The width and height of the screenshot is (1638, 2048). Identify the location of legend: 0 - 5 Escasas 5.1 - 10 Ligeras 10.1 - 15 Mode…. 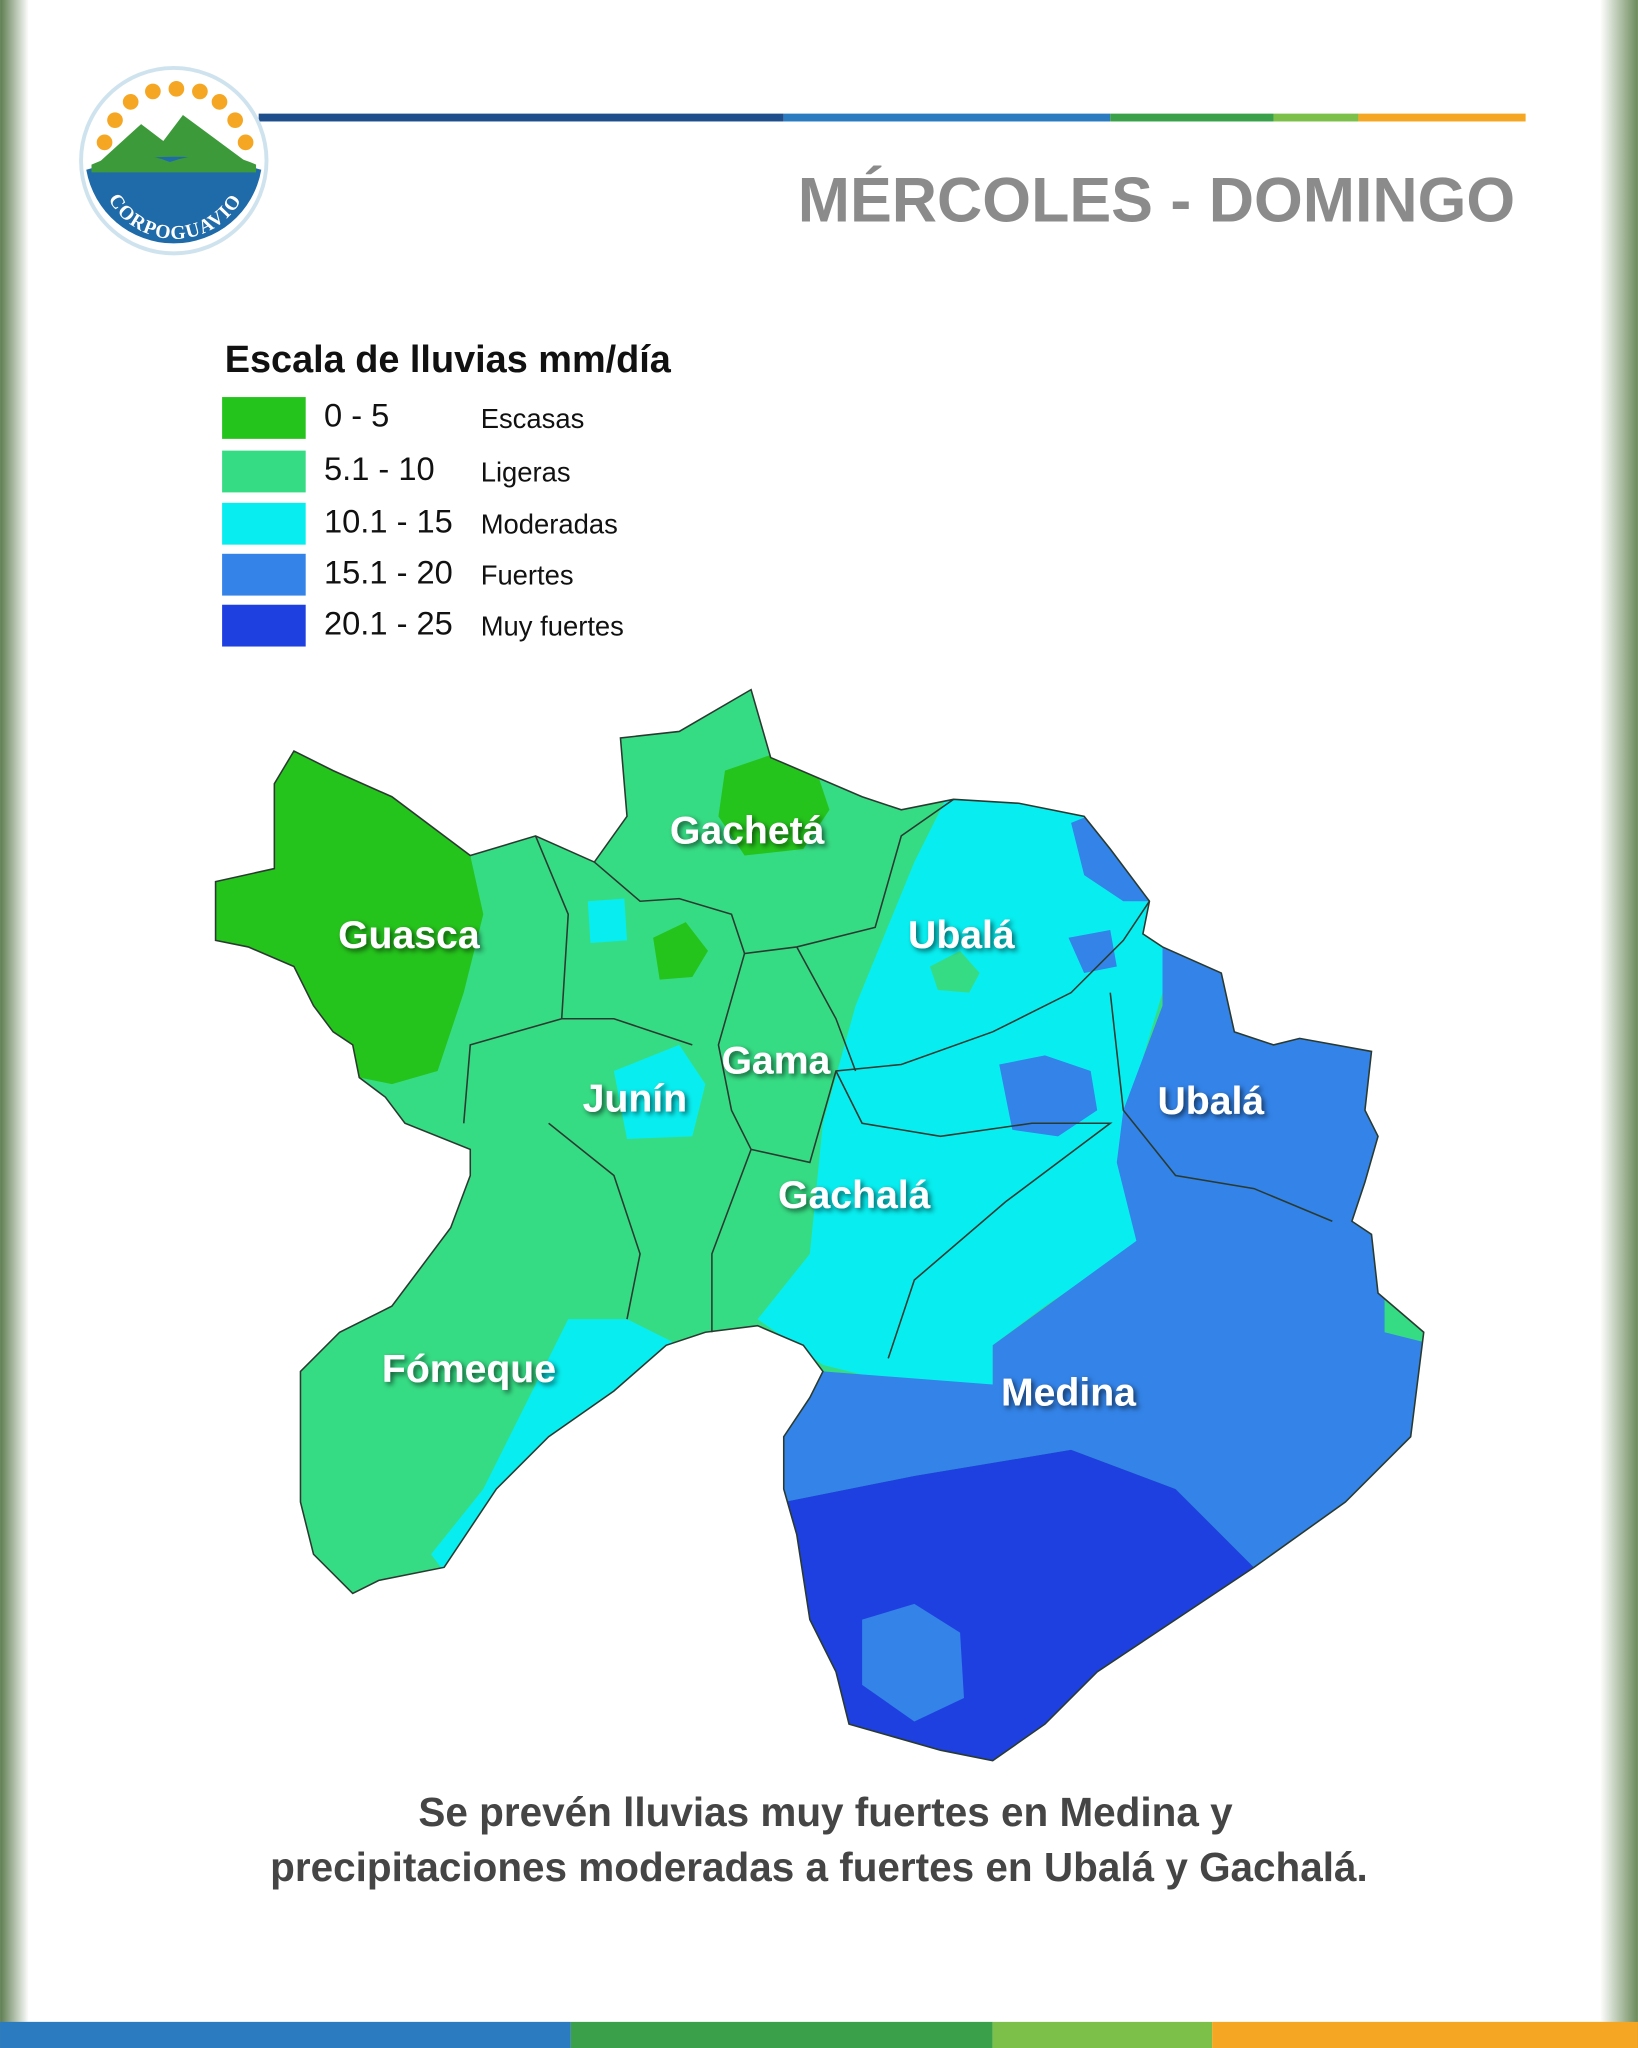
(423, 522).